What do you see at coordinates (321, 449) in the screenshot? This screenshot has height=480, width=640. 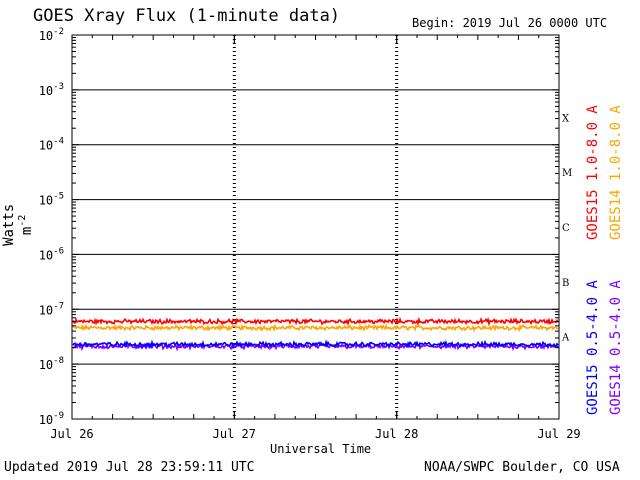 I see `x-axis-label: Universal Time` at bounding box center [321, 449].